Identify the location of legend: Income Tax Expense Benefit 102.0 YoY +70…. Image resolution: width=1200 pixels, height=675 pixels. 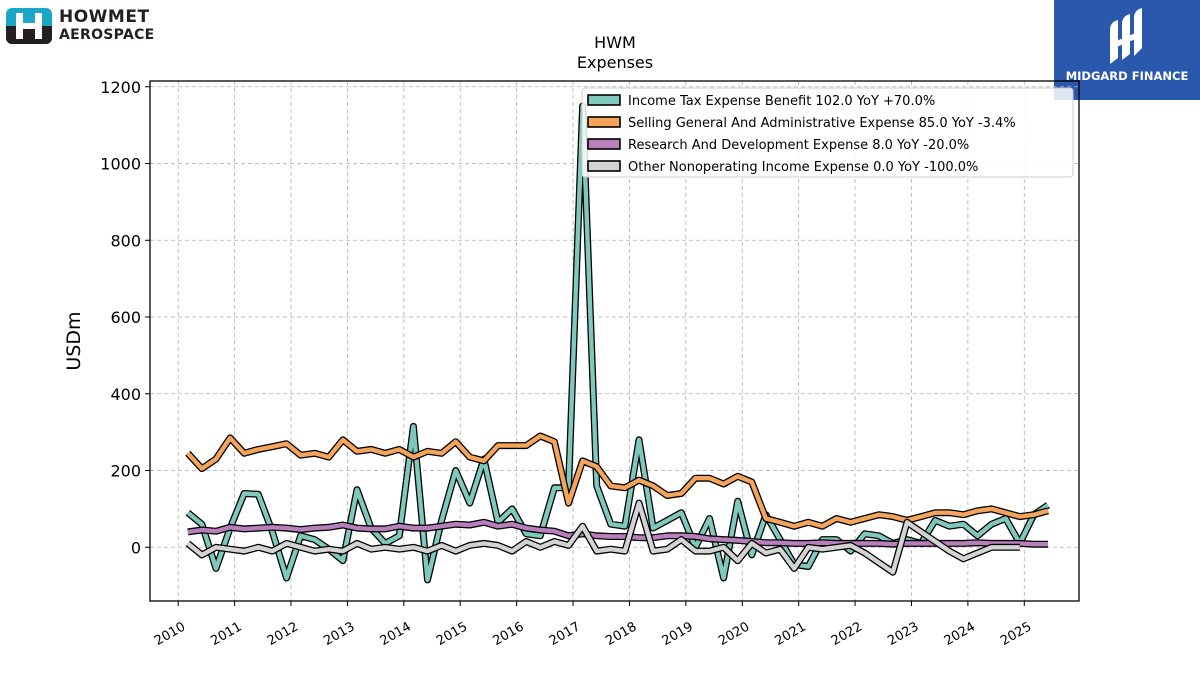
(827, 132).